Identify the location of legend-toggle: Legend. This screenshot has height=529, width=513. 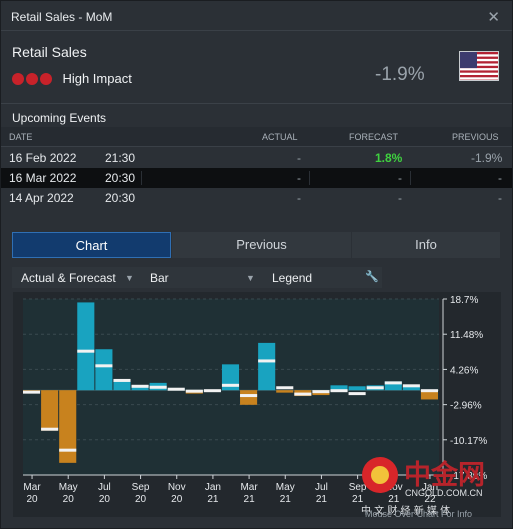
(292, 278).